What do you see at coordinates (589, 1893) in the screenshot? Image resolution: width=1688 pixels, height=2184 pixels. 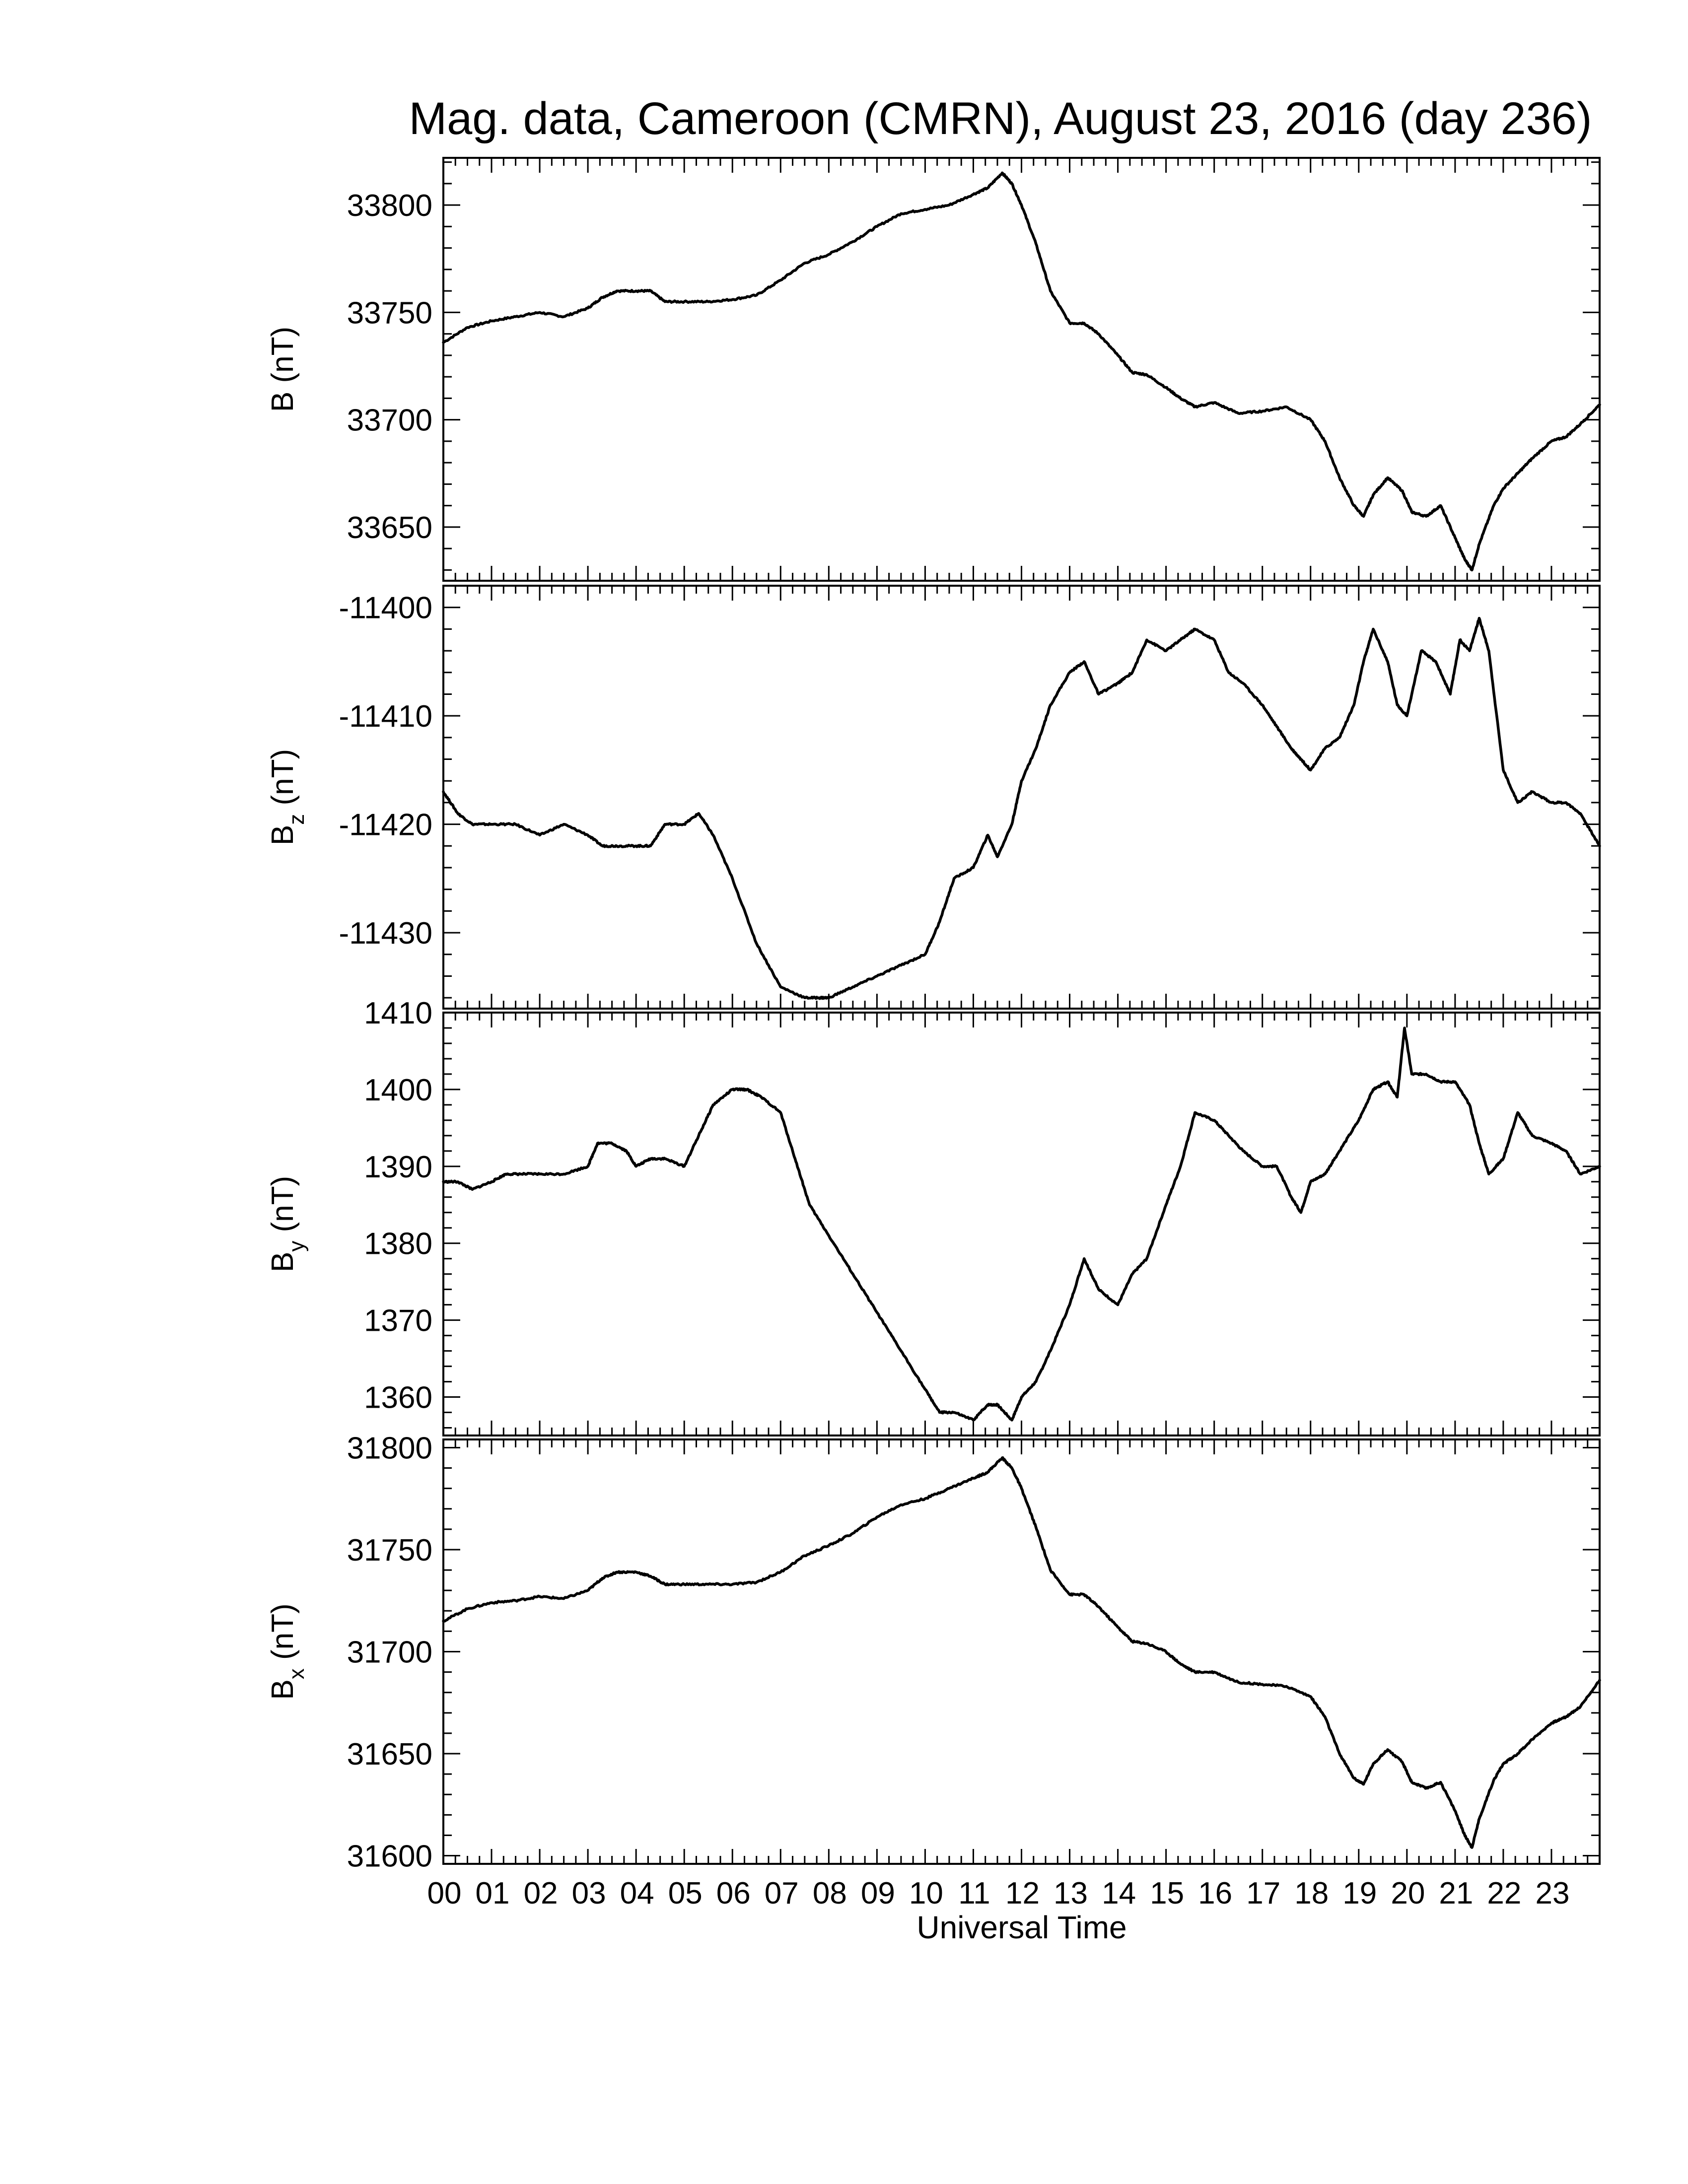 I see `x-tick-label: 03` at bounding box center [589, 1893].